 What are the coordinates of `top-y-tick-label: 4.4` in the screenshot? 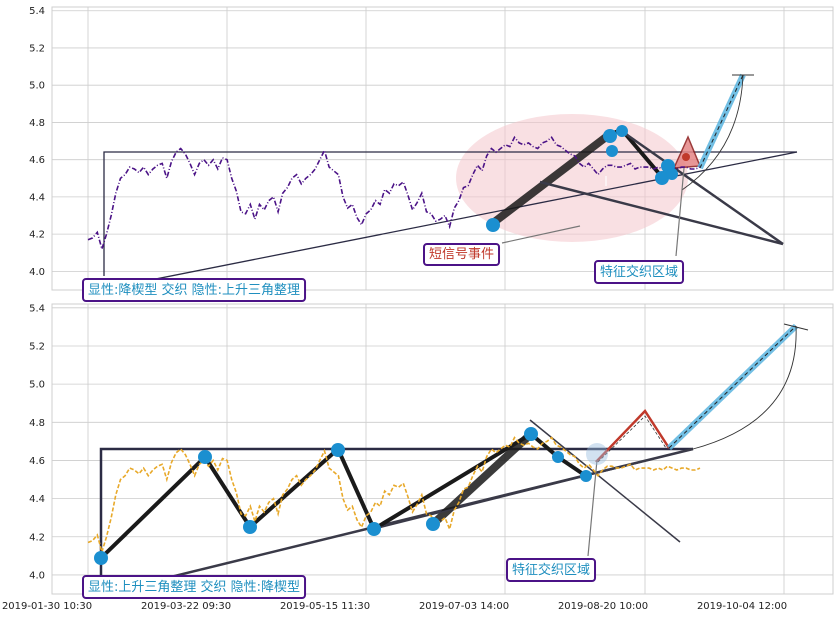 It's located at (37, 197).